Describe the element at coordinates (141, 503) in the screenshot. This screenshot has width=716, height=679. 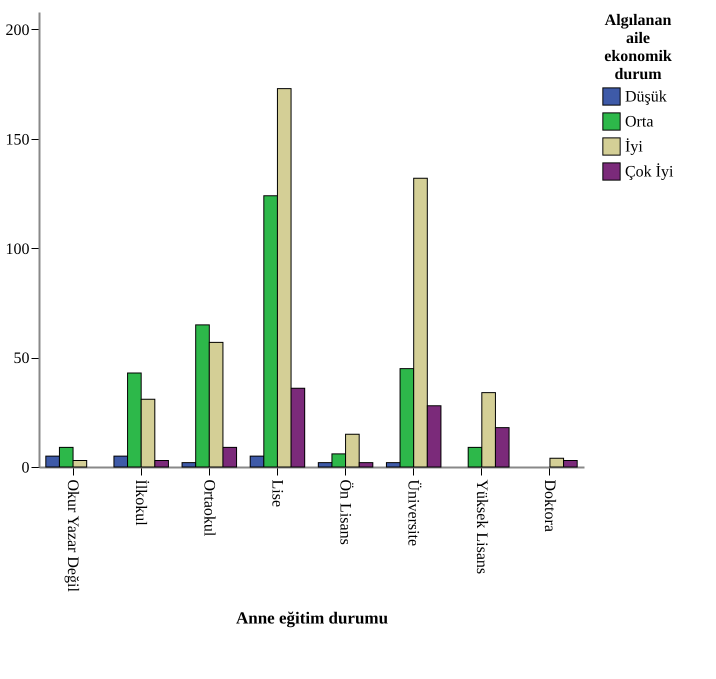
I see `x-tick-label: İlkokul` at that location.